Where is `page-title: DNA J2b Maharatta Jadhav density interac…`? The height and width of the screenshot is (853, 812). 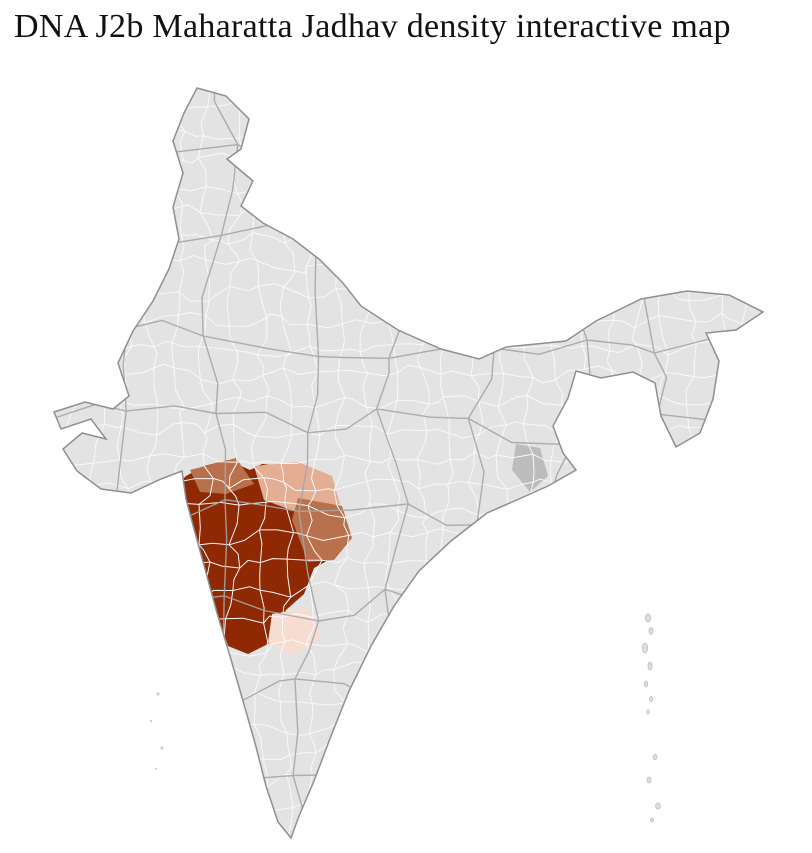
page-title: DNA J2b Maharatta Jadhav density interac… is located at coordinates (372, 26).